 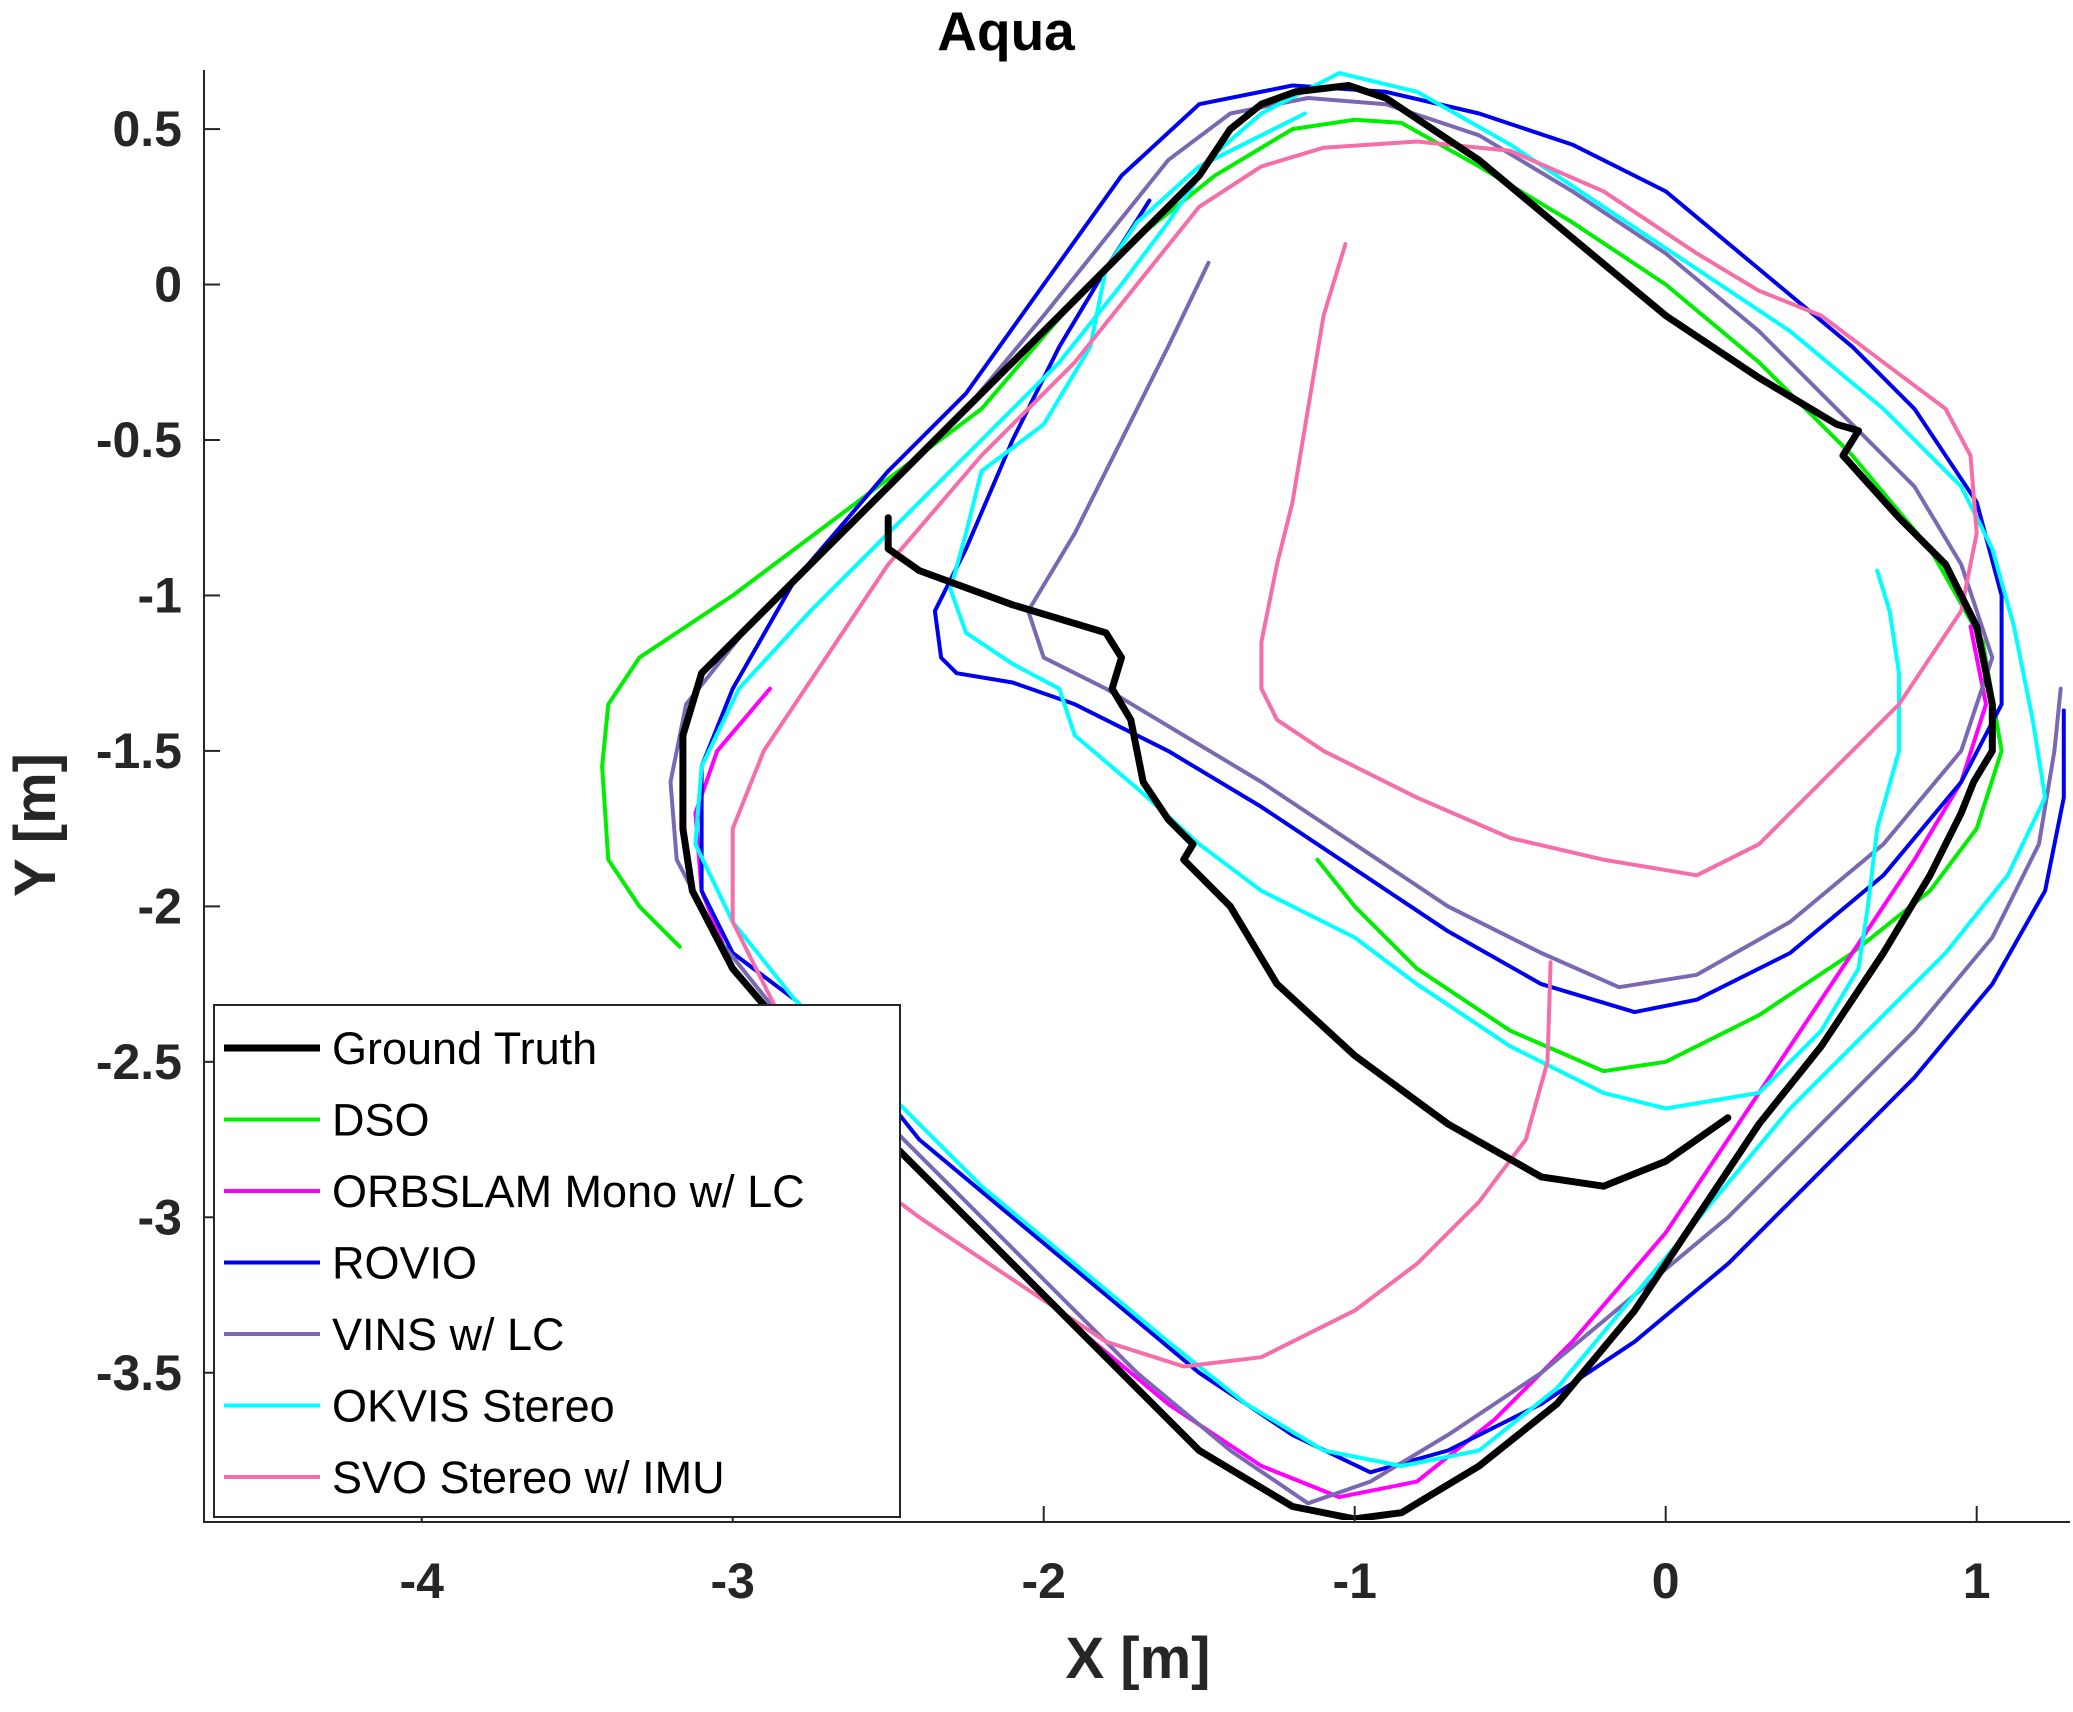 I want to click on legend-label: OKVIS Stereo, so click(x=473, y=1406).